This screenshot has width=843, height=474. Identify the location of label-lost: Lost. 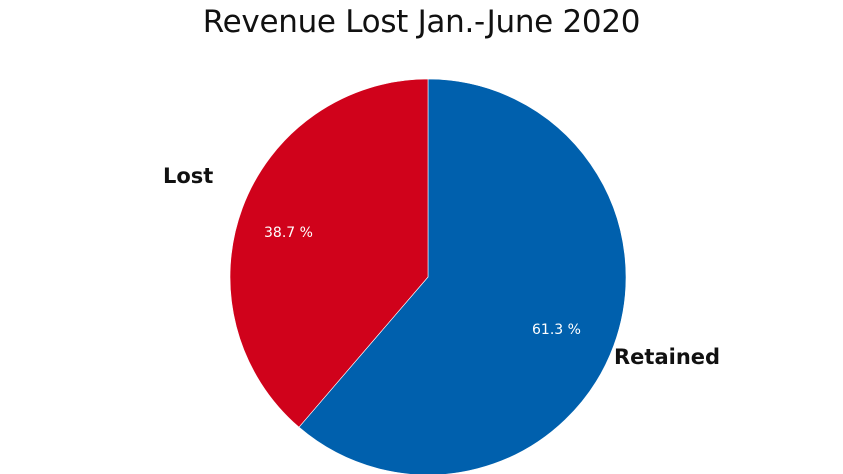
(188, 176).